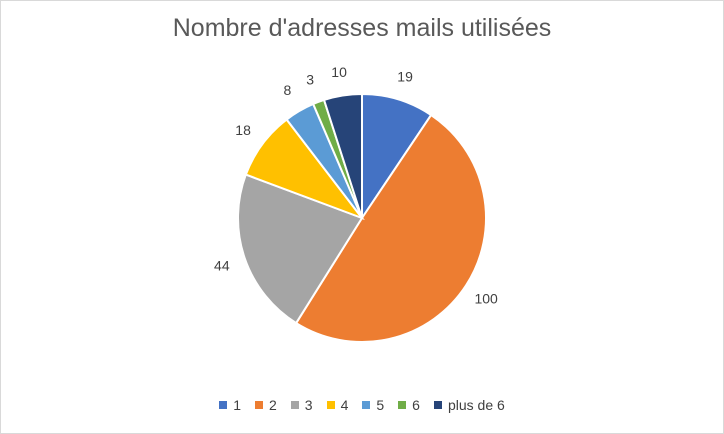 The height and width of the screenshot is (434, 724). What do you see at coordinates (301, 405) in the screenshot?
I see `legend-item-3: 3` at bounding box center [301, 405].